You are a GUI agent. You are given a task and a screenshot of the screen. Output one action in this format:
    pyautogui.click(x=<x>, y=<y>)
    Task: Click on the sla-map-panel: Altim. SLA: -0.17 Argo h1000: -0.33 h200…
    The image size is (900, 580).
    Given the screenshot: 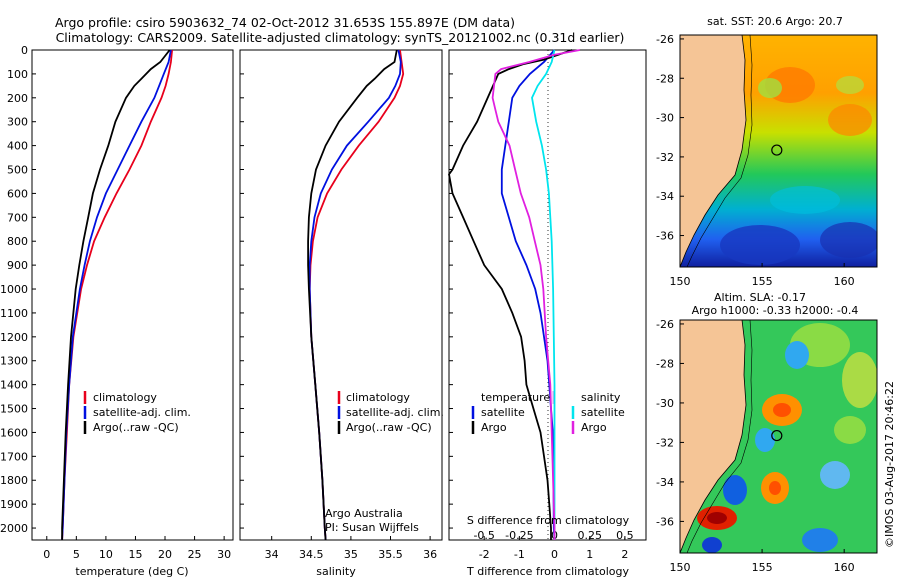 What is the action you would take?
    pyautogui.click(x=767, y=432)
    